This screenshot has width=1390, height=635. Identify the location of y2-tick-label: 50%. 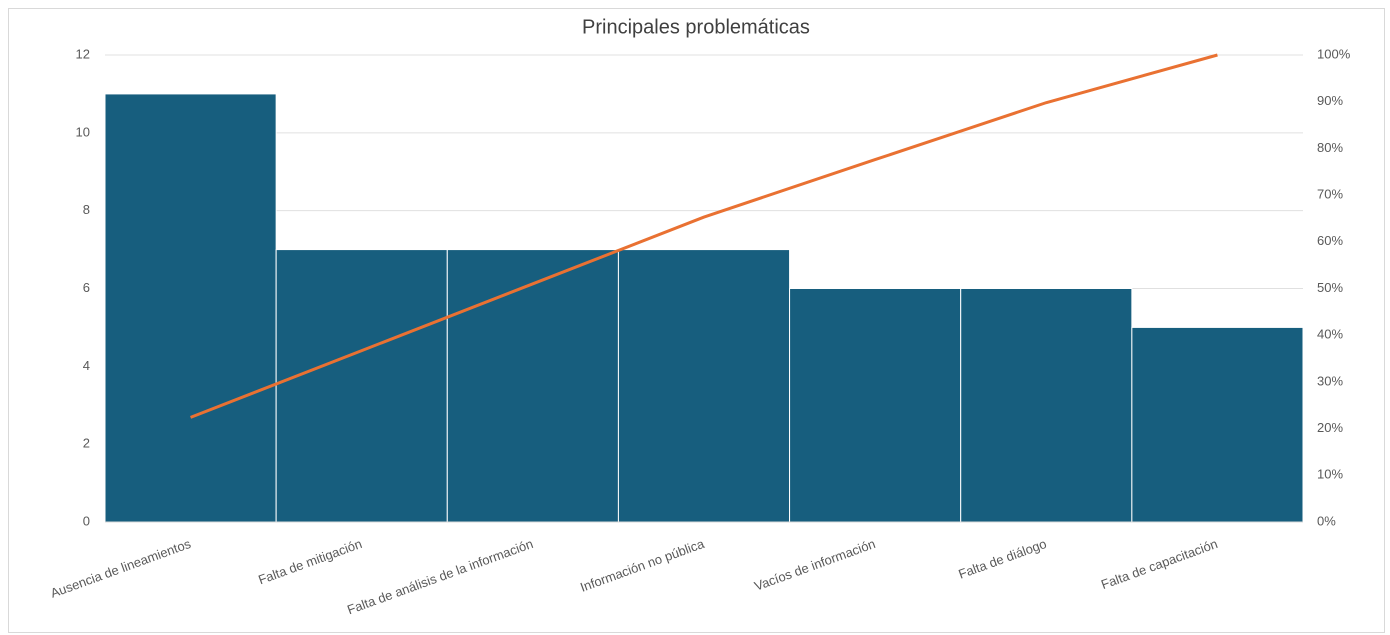
(1330, 287).